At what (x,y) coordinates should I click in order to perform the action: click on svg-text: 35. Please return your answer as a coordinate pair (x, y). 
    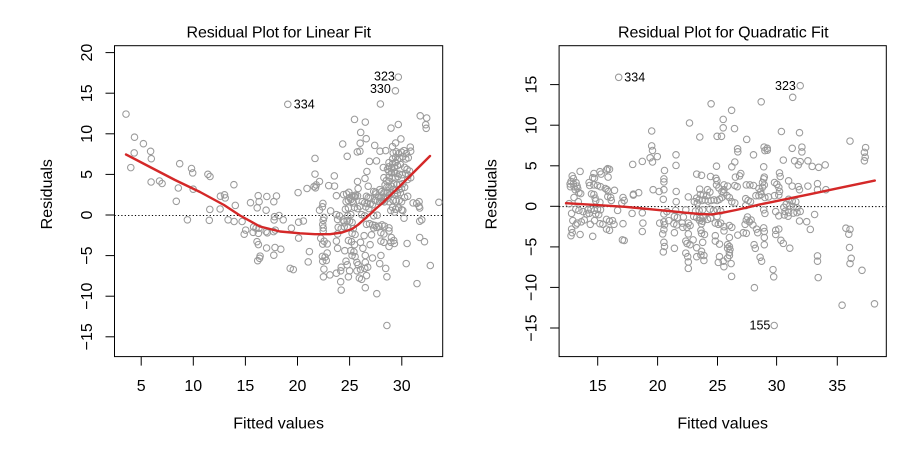
    Looking at the image, I should click on (837, 386).